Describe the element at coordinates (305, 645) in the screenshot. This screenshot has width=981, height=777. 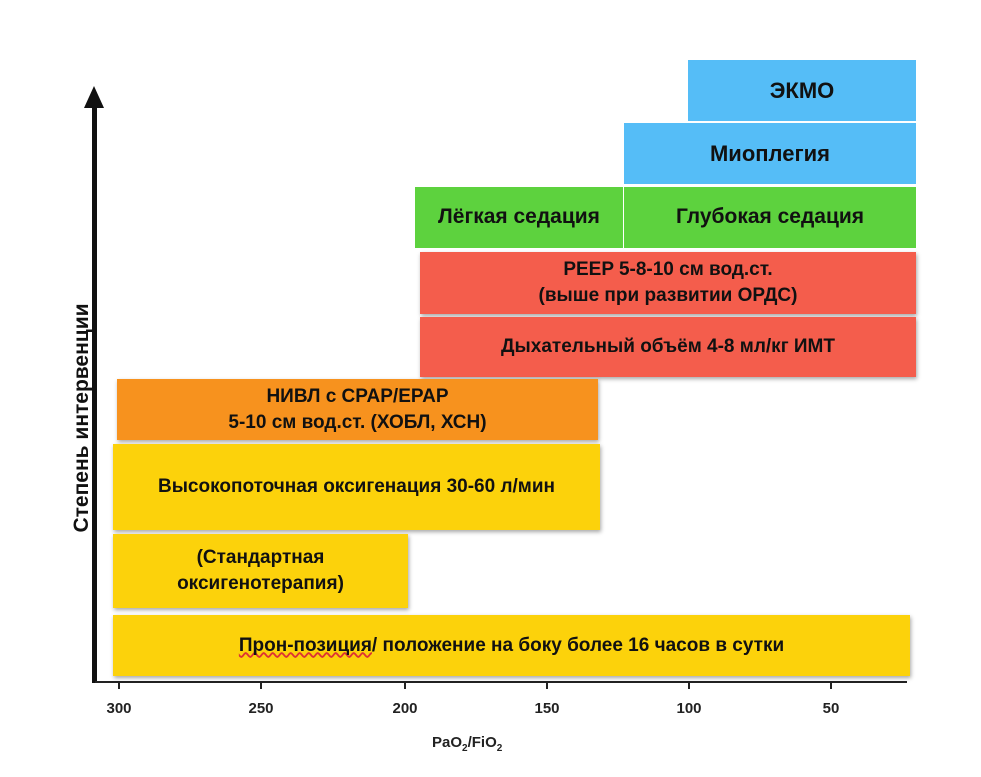
I see `prone-position-term: Прон-позиция` at that location.